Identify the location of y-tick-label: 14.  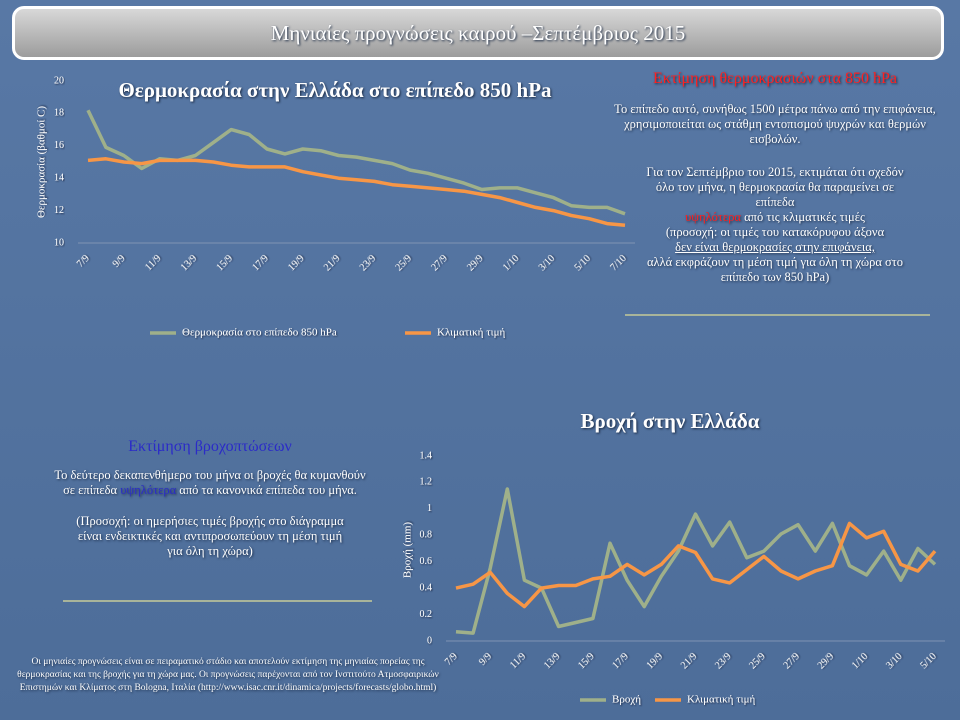
(59, 177).